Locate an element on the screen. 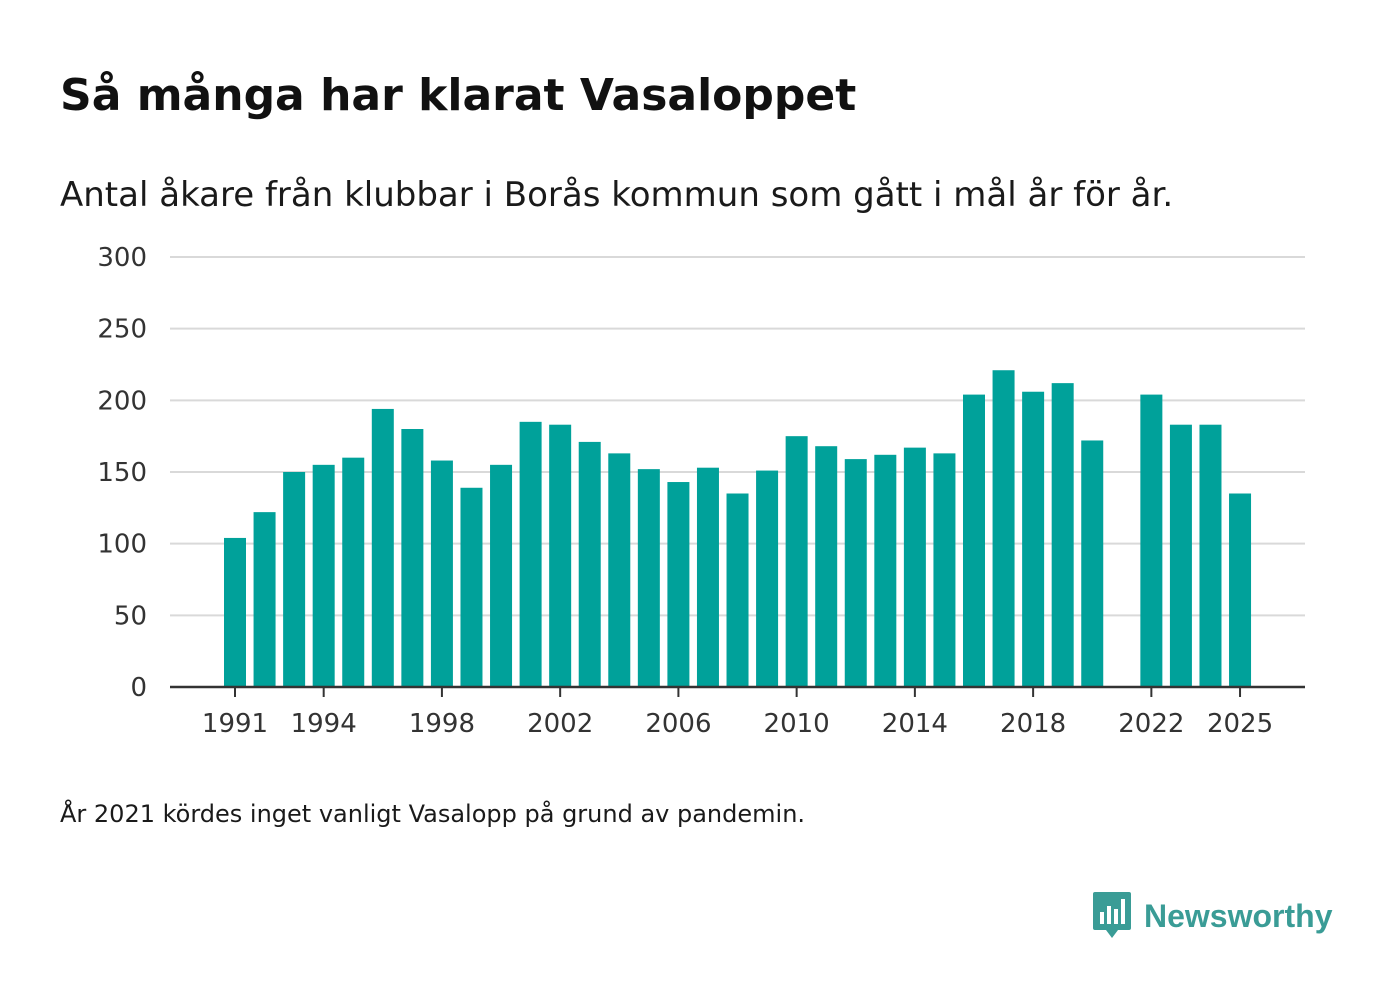  brand-name: Newsworthy is located at coordinates (1238, 915).